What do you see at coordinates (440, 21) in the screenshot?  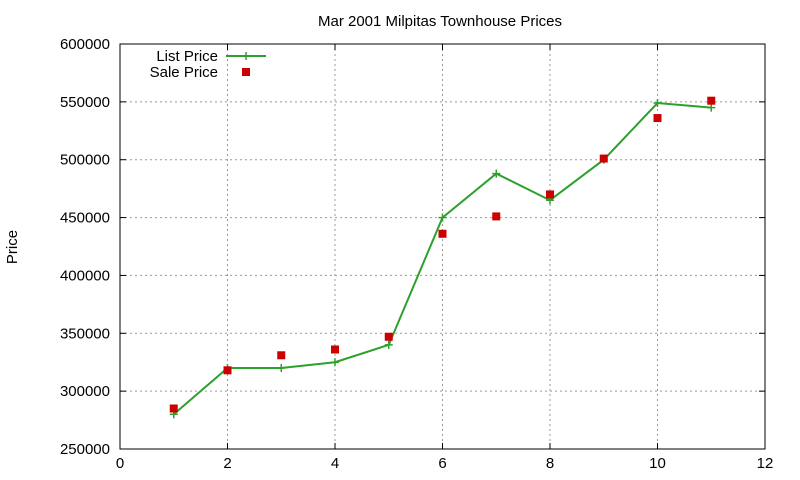 I see `chart-title: Mar 2001 Milpitas Townhouse Prices` at bounding box center [440, 21].